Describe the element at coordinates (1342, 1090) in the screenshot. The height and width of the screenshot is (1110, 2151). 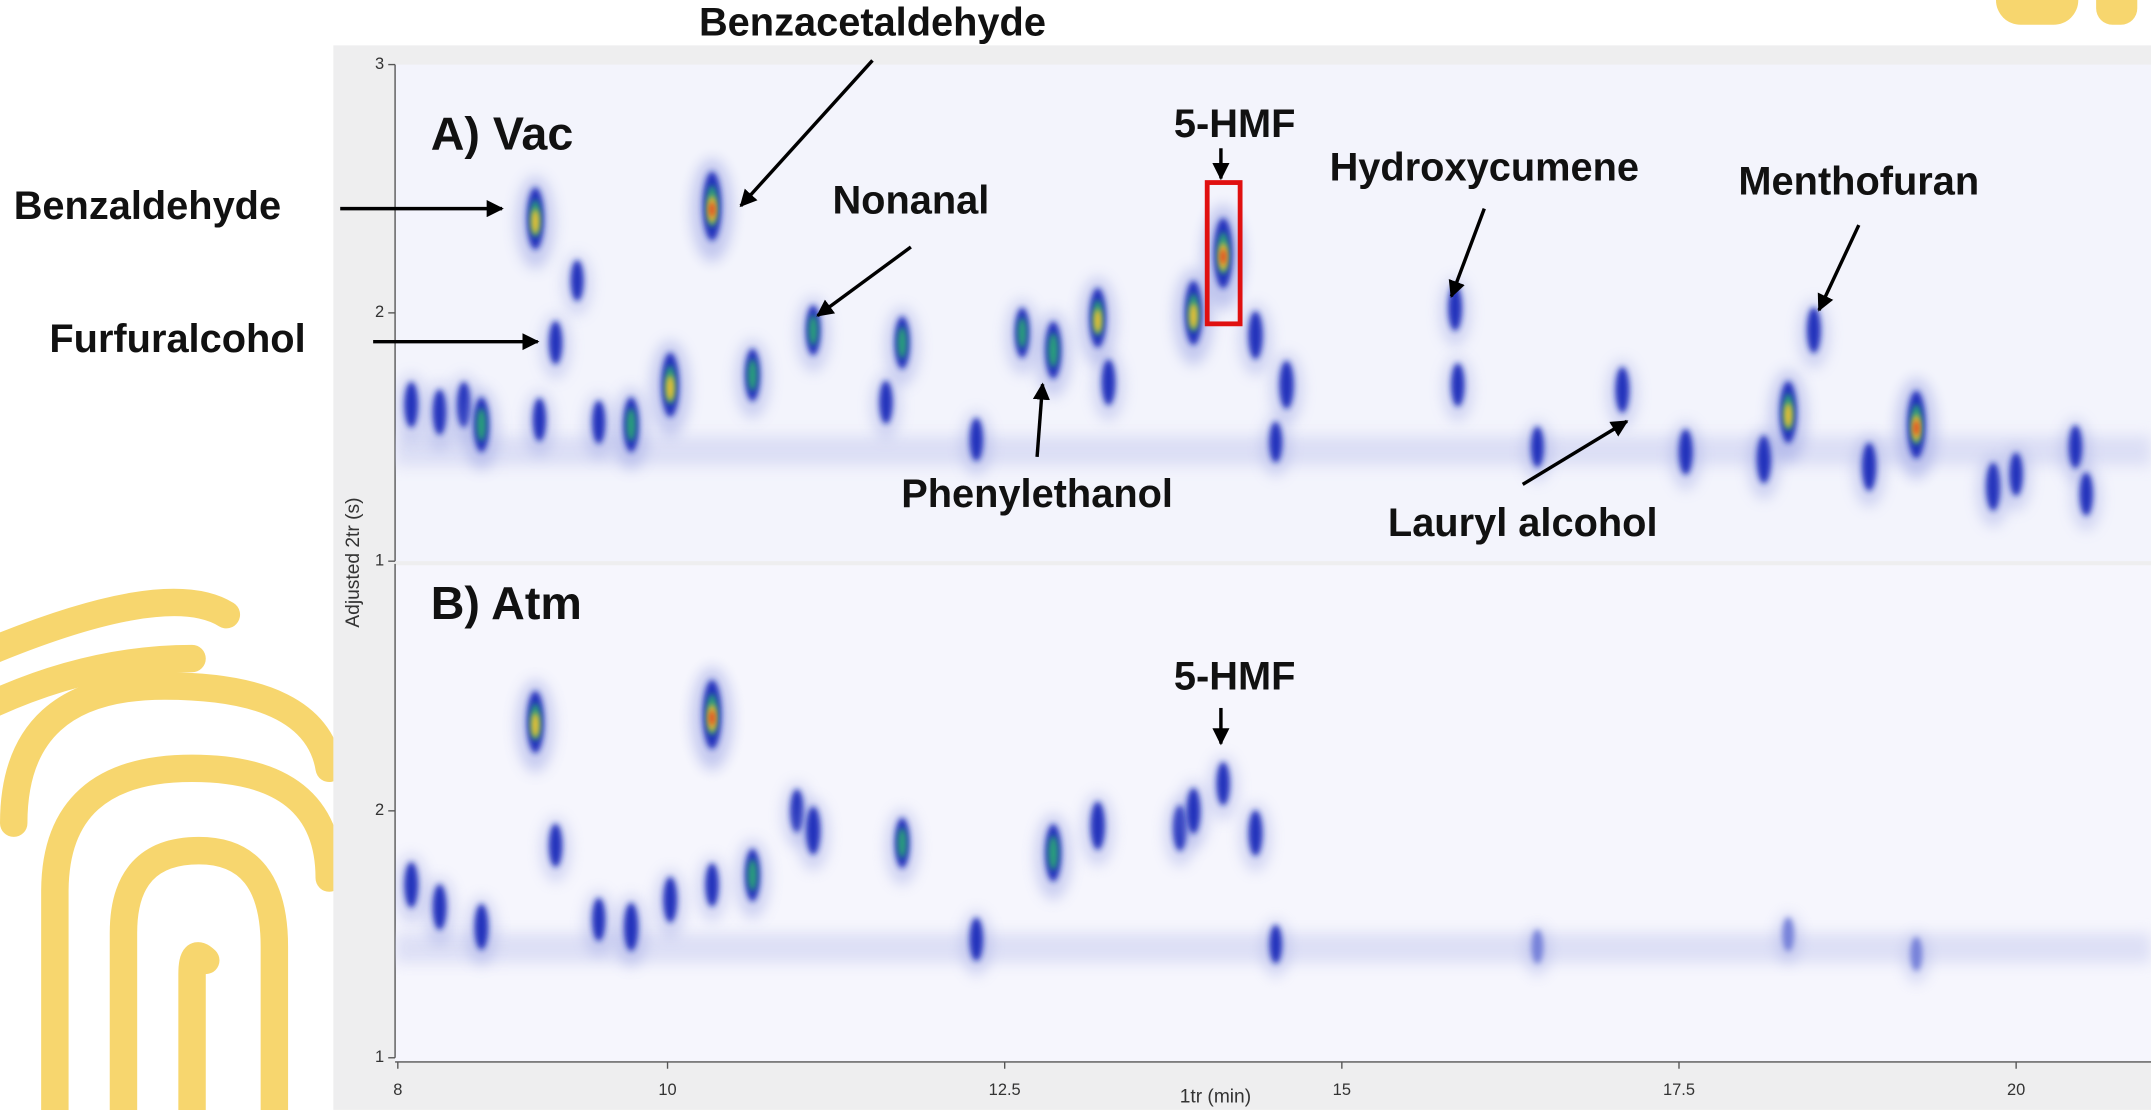
I see `x-tick-label: 15` at that location.